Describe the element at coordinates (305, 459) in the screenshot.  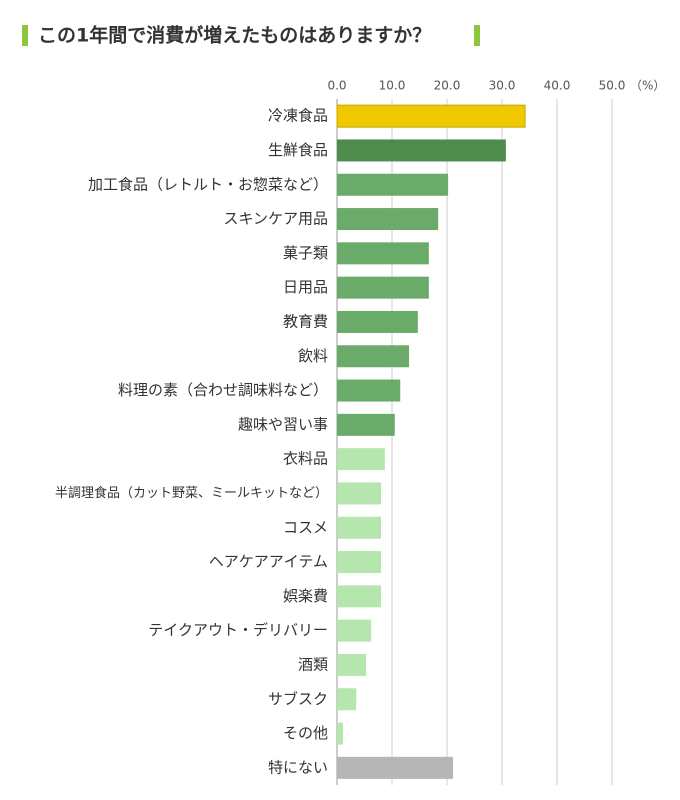
I see `category-label: 衣料品` at that location.